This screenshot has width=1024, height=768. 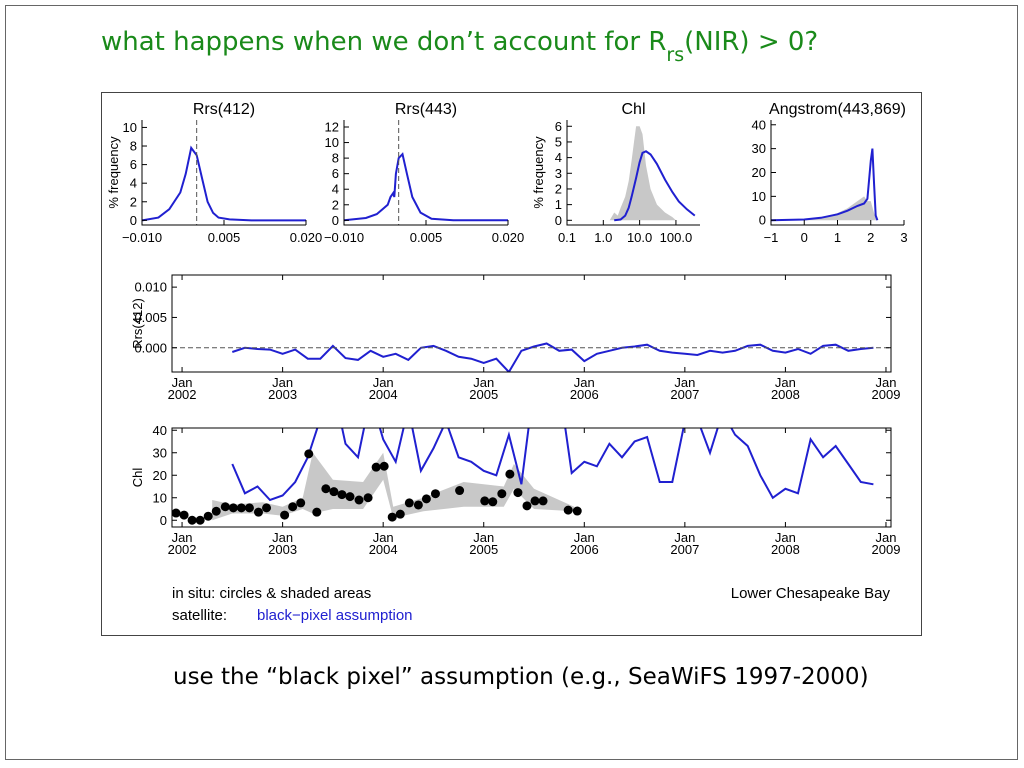 I want to click on histogram-area, so click(x=642, y=173).